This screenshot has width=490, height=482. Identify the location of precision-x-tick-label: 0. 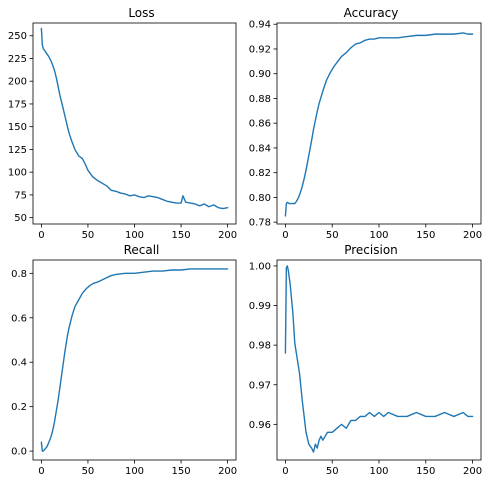
(285, 471).